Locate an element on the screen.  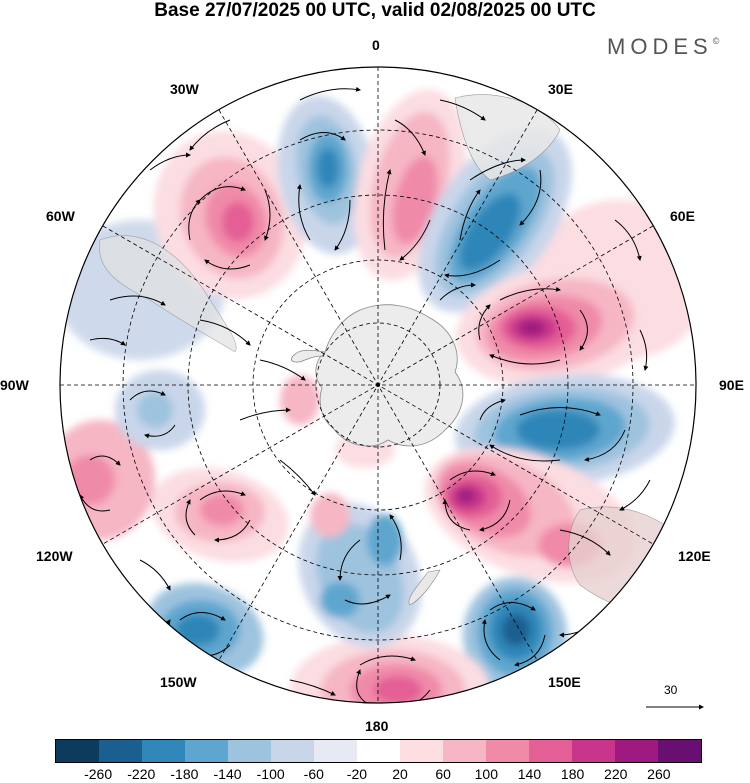
colorbar-tick-label: 100 is located at coordinates (486, 774).